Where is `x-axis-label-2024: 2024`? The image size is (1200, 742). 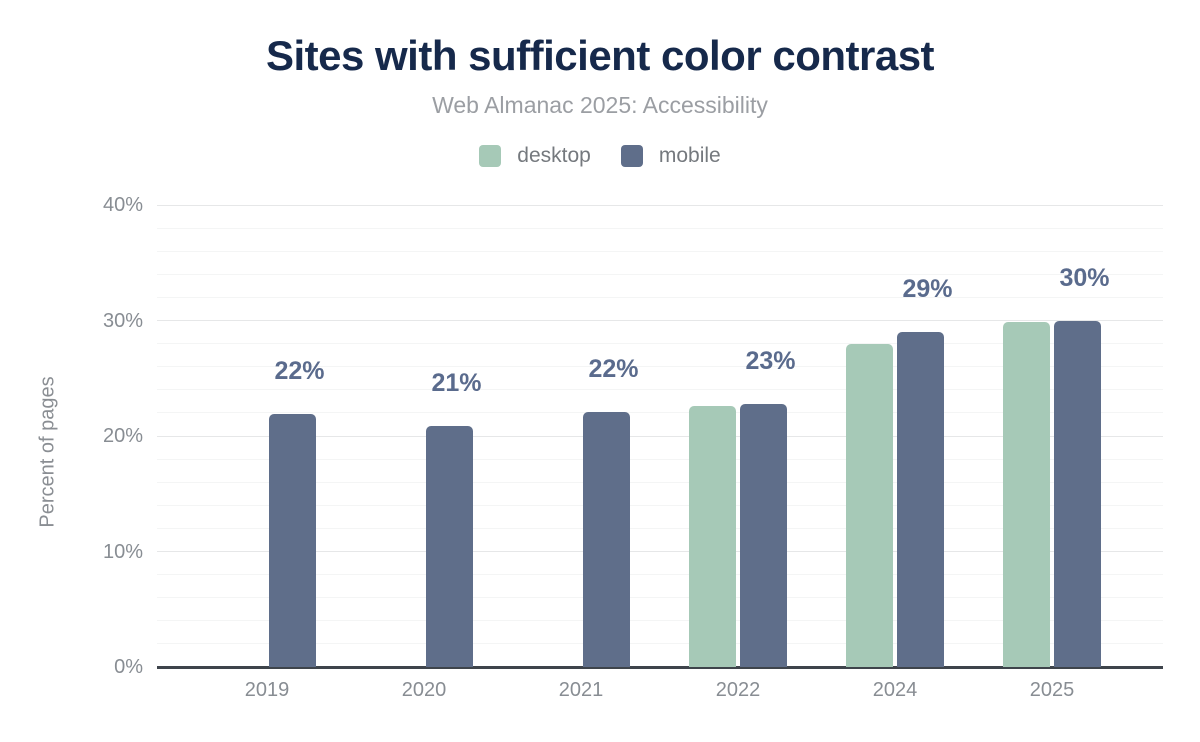
x-axis-label-2024: 2024 is located at coordinates (895, 690).